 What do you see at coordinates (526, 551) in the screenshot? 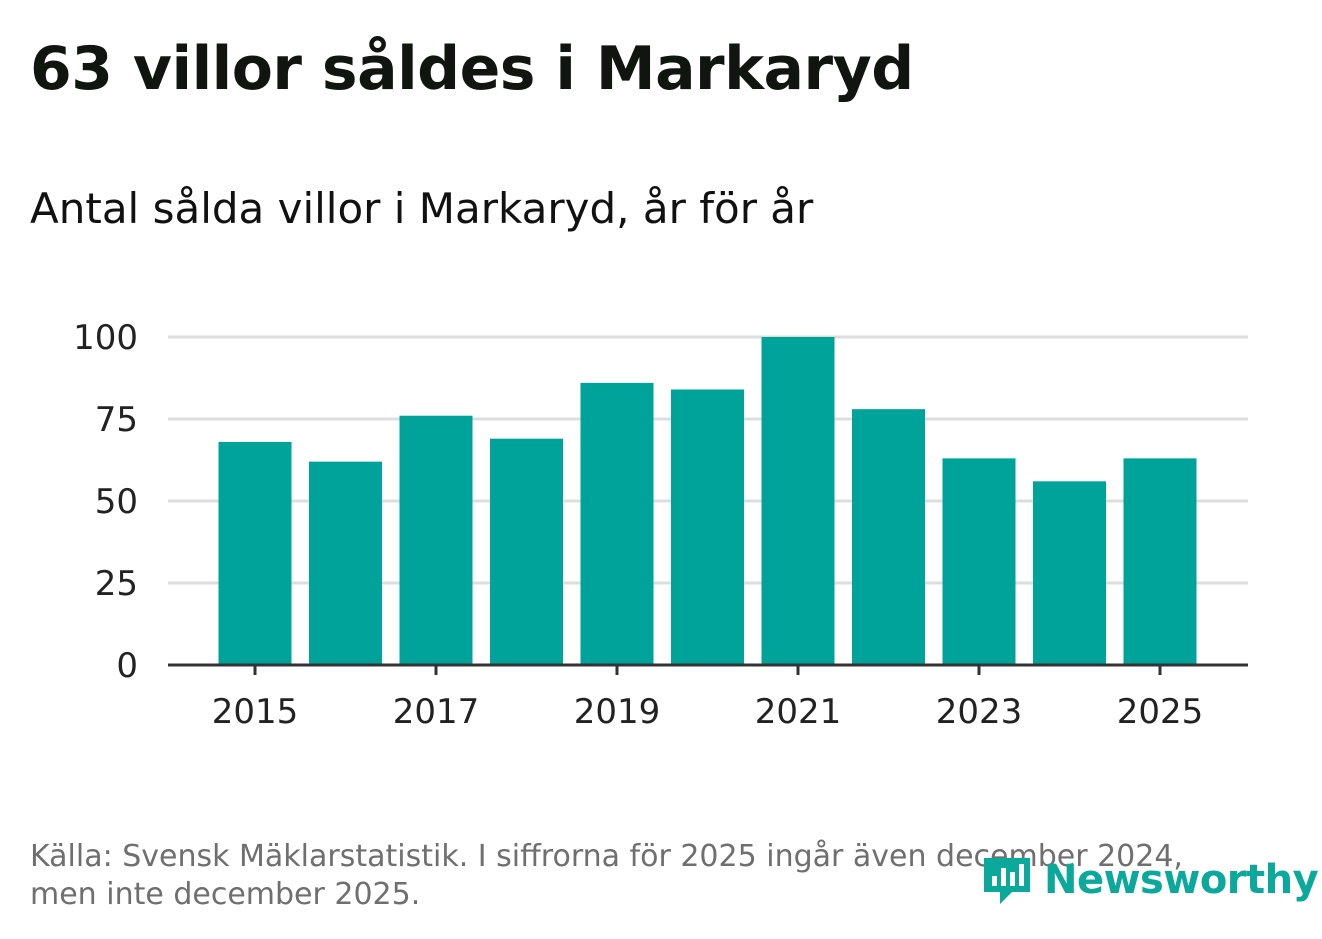
I see `bar-2018` at bounding box center [526, 551].